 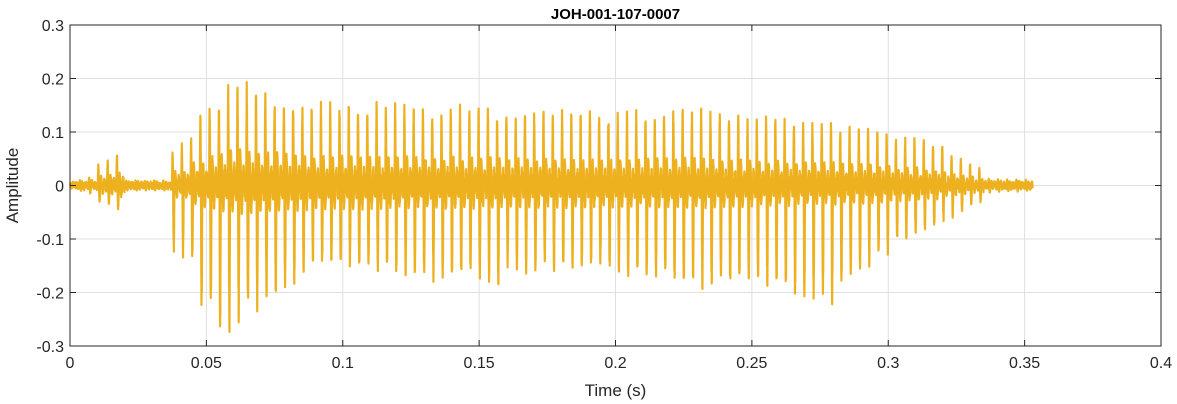 What do you see at coordinates (206, 363) in the screenshot?
I see `x-tick-label: 0.05` at bounding box center [206, 363].